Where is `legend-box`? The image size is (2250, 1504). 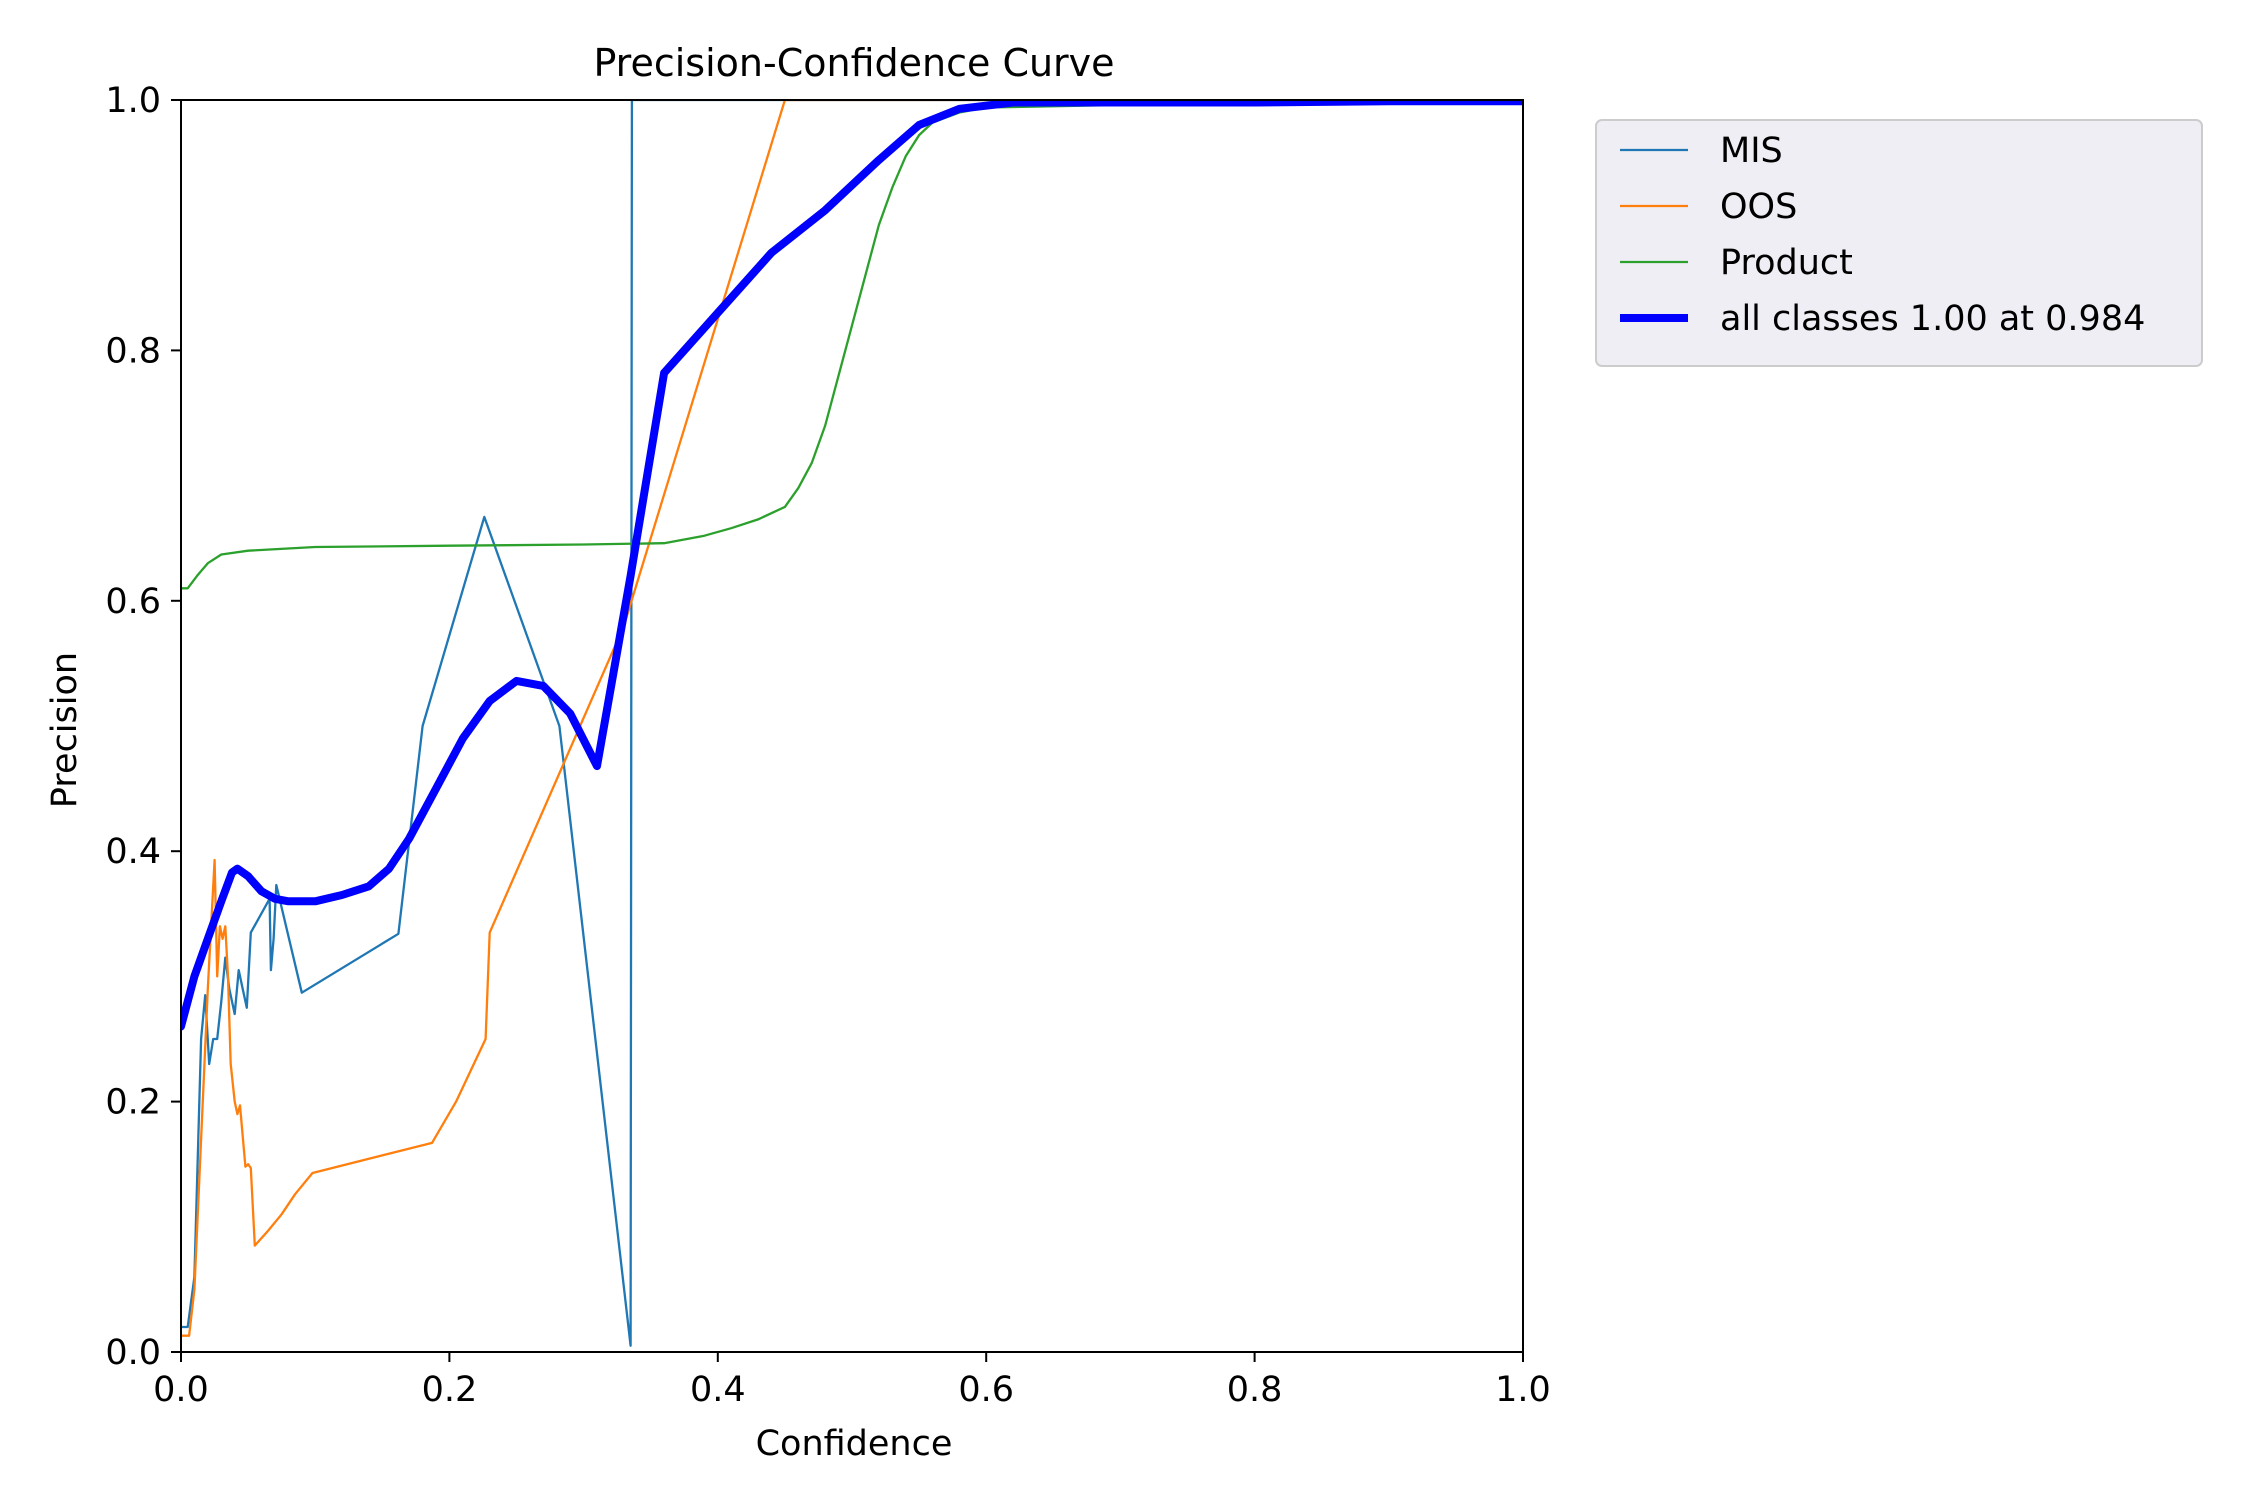
legend-box is located at coordinates (1899, 243).